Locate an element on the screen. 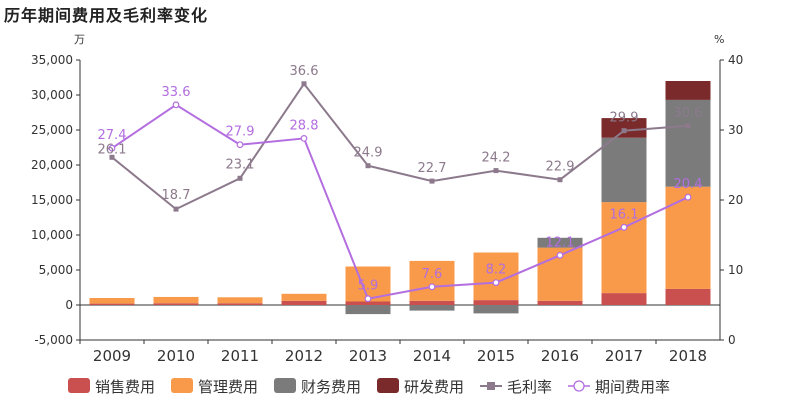 The width and height of the screenshot is (800, 400). x-tick-label: 2015 is located at coordinates (496, 356).